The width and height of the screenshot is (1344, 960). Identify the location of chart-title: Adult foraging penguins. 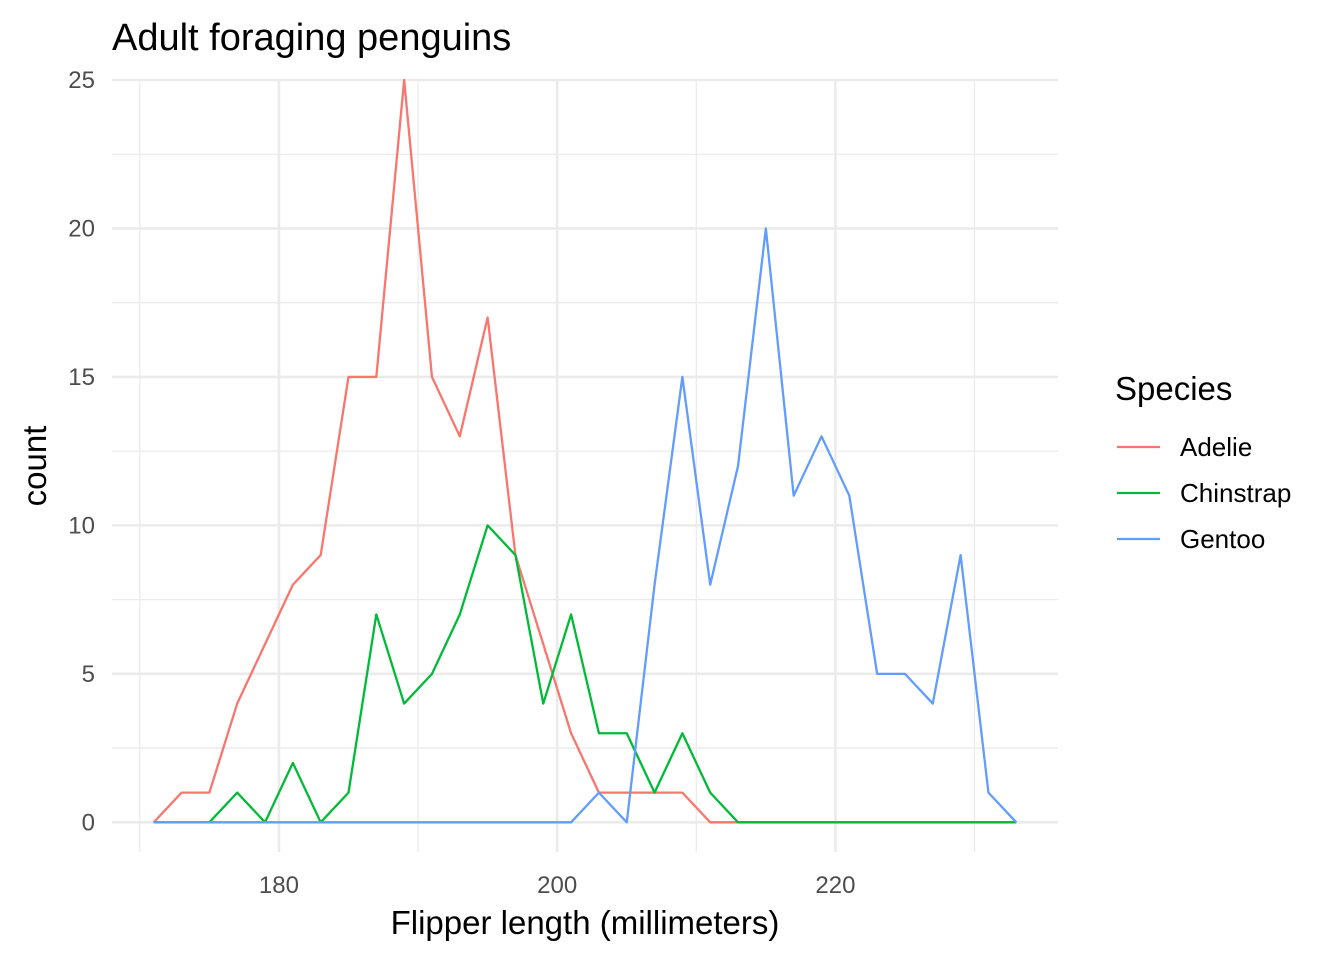
(311, 38).